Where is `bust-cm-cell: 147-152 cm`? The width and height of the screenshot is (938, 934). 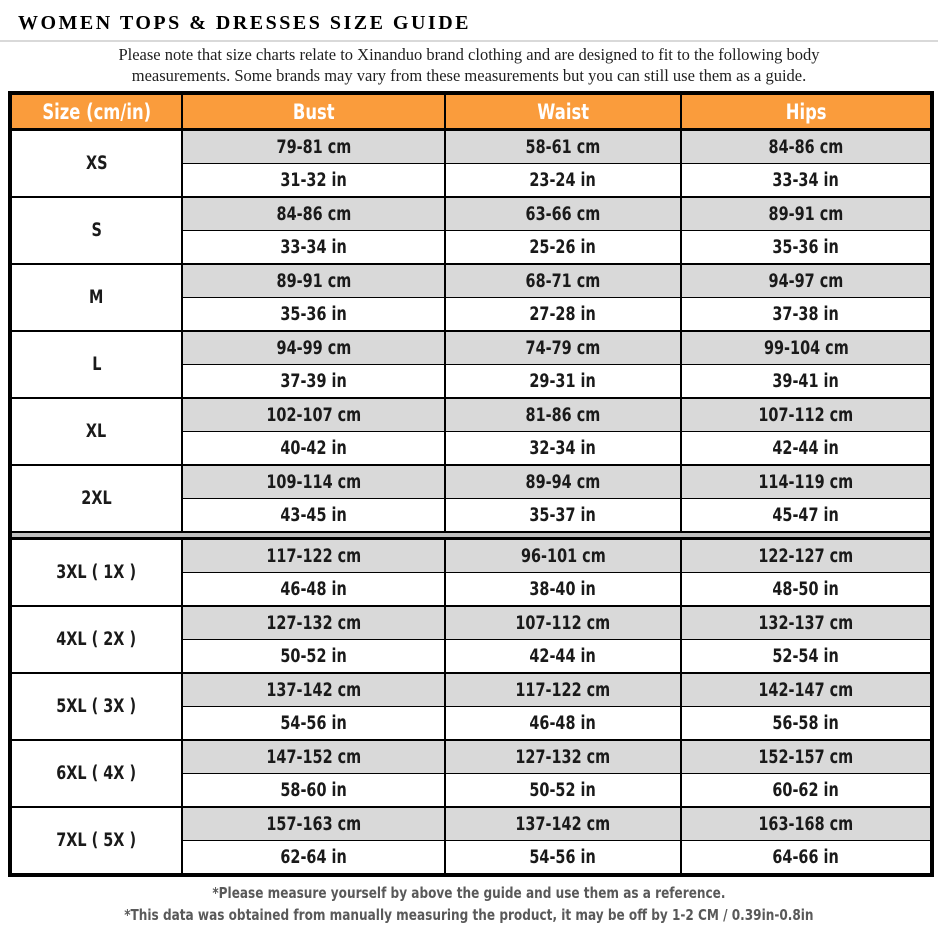 bust-cm-cell: 147-152 cm is located at coordinates (313, 756).